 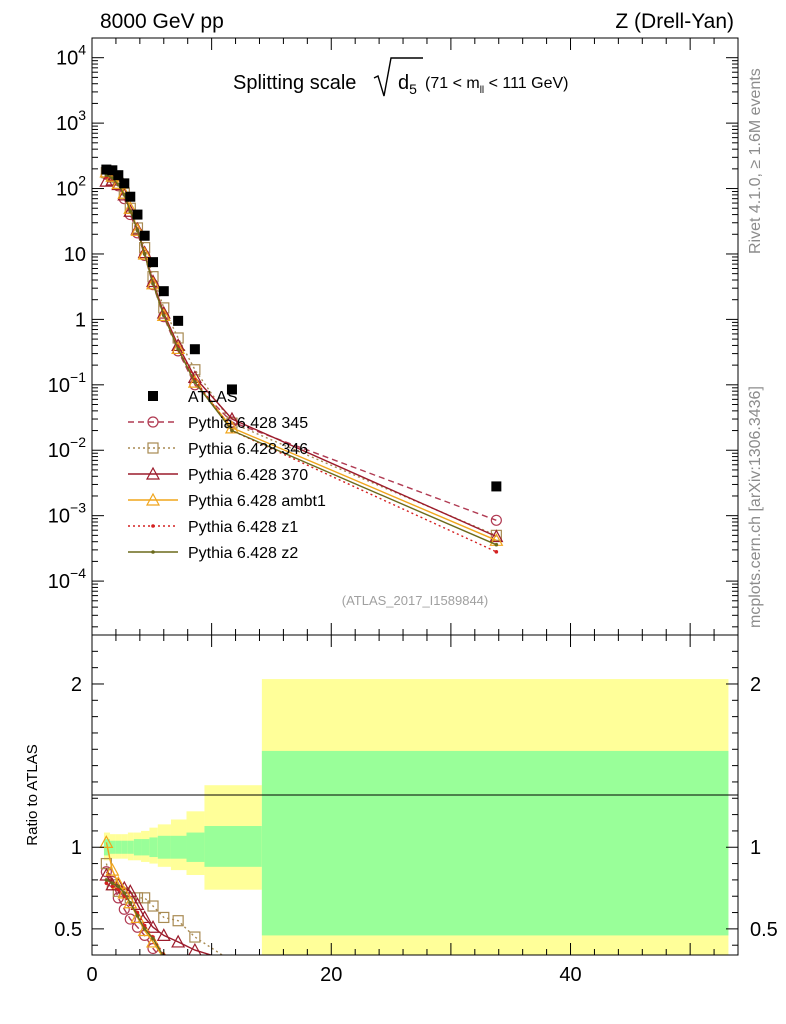 What do you see at coordinates (248, 475) in the screenshot?
I see `legend-label: Pythia 6.428 370` at bounding box center [248, 475].